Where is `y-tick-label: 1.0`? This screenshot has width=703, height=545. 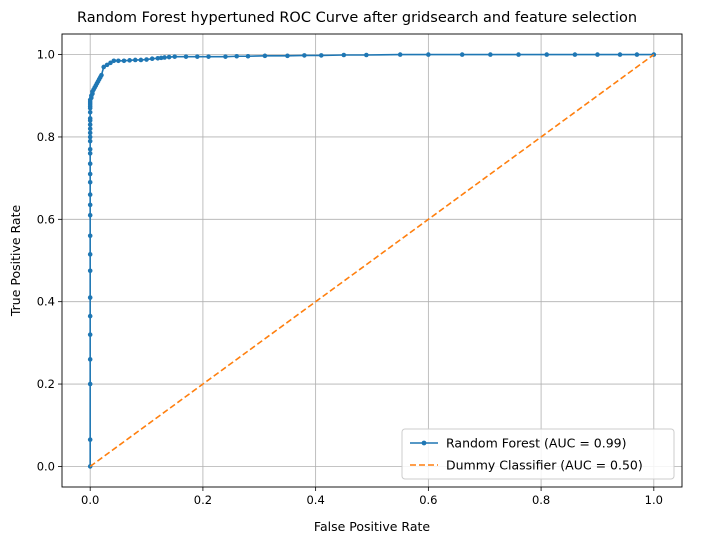
y-tick-label: 1.0 is located at coordinates (46, 55).